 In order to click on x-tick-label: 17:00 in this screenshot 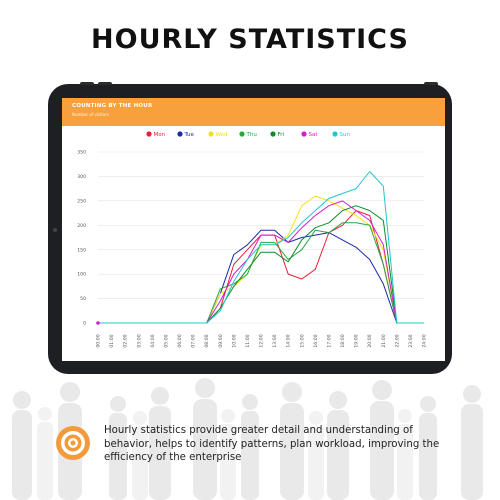, I will do `click(329, 340)`.